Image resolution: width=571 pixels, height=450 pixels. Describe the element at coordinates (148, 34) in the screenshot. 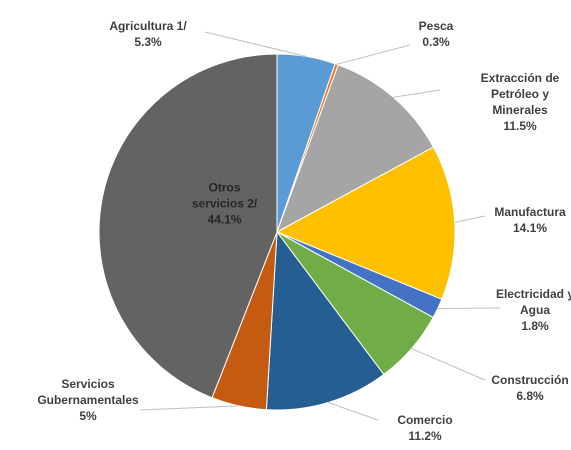

I see `data-label-0: Agricultura 1/5.3%` at that location.